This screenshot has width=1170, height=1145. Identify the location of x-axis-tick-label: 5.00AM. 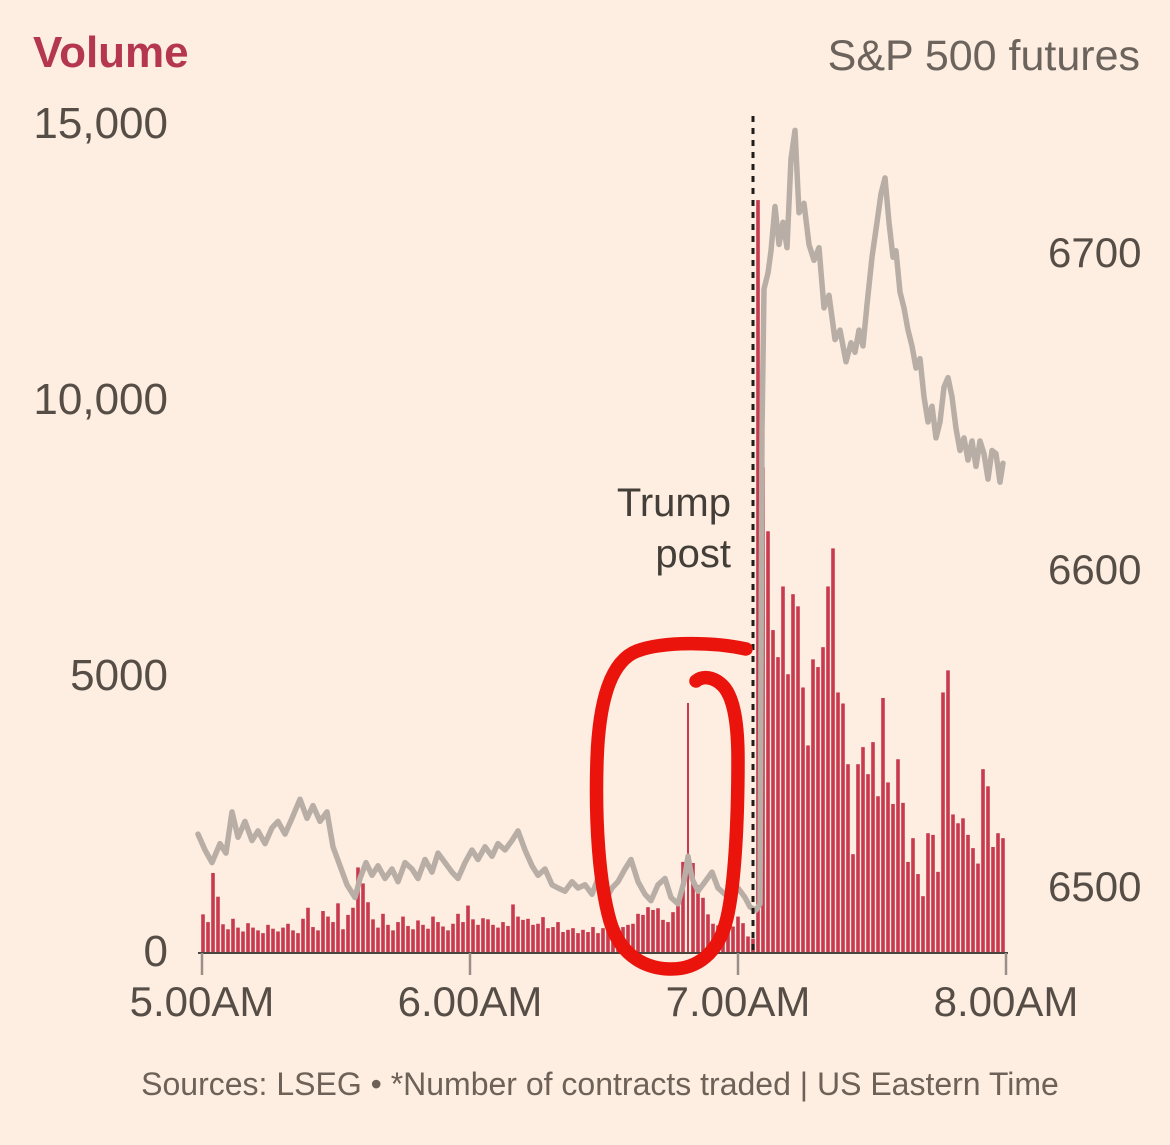
(202, 1001).